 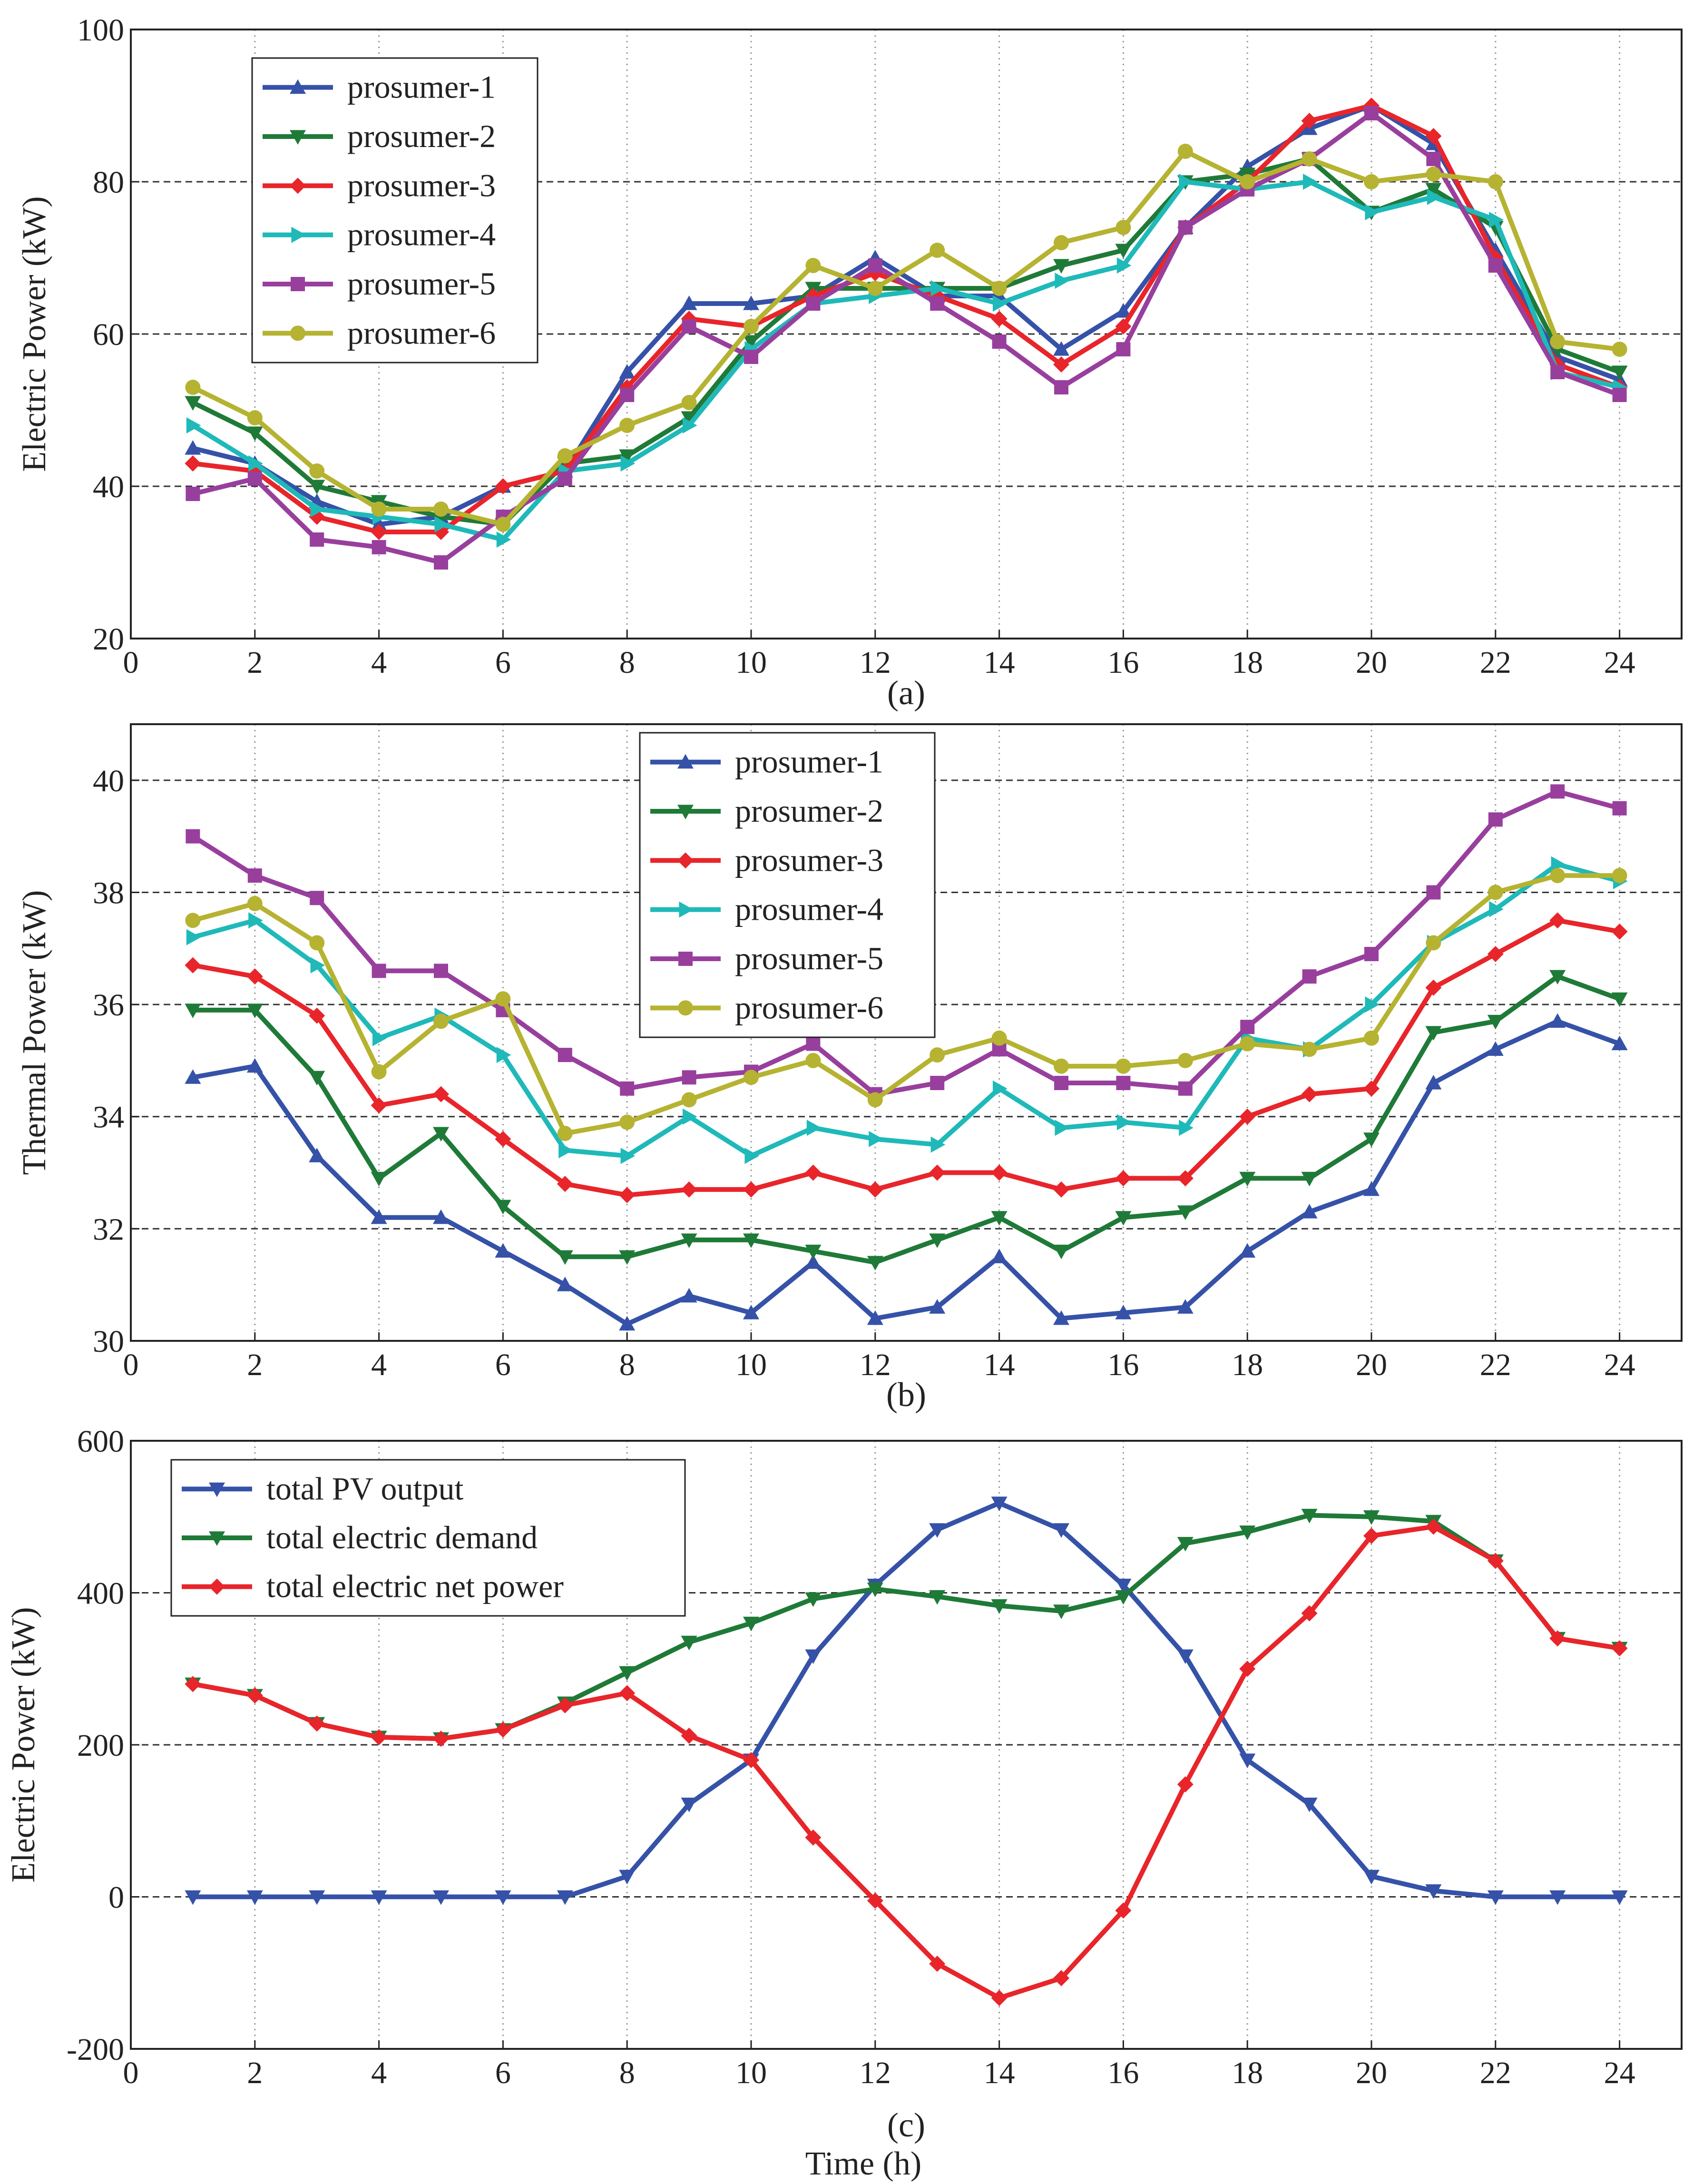 What do you see at coordinates (364, 1488) in the screenshot?
I see `legend-label: total PV output` at bounding box center [364, 1488].